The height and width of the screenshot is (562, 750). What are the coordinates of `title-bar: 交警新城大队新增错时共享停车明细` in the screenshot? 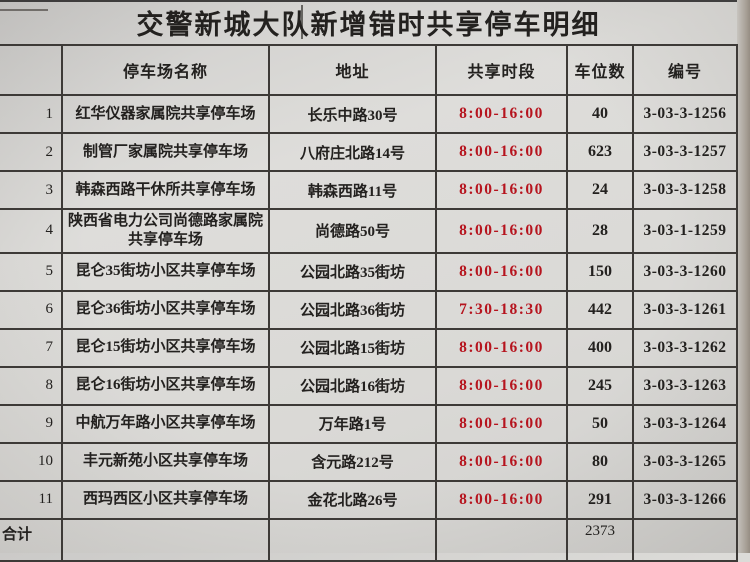 It's located at (368, 22).